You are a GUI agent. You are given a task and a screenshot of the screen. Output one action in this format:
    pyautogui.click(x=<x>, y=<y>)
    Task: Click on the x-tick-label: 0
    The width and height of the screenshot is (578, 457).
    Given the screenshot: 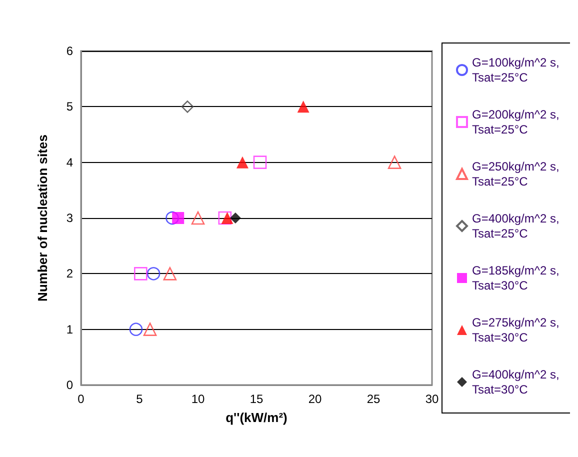 What is the action you would take?
    pyautogui.click(x=81, y=399)
    